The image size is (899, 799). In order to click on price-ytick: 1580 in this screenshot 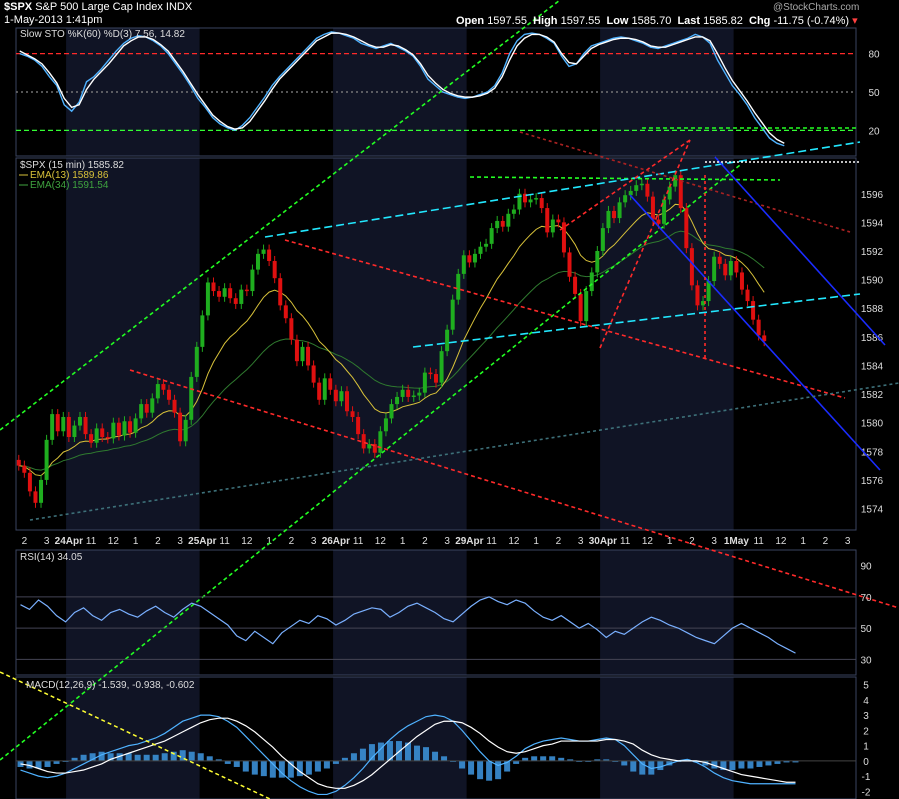, I will do `click(872, 424)`.